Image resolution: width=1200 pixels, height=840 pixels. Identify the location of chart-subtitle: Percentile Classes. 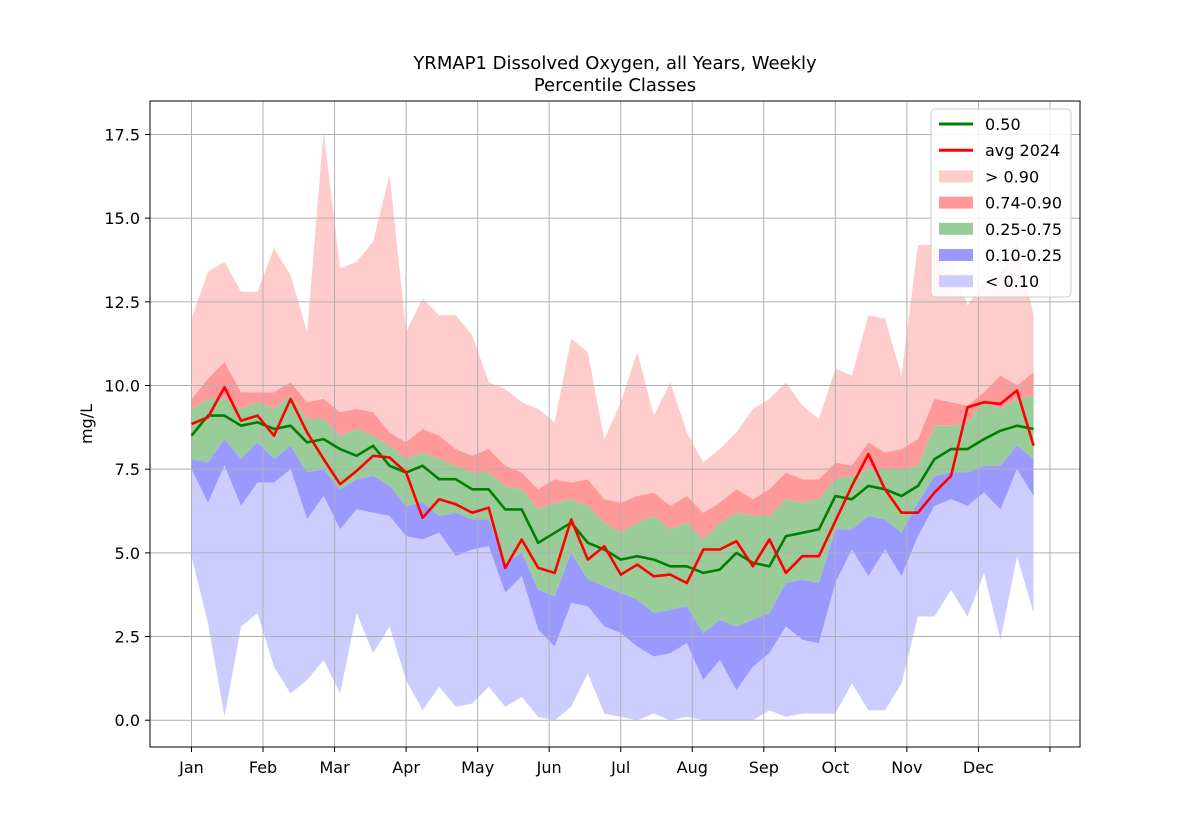
(615, 85).